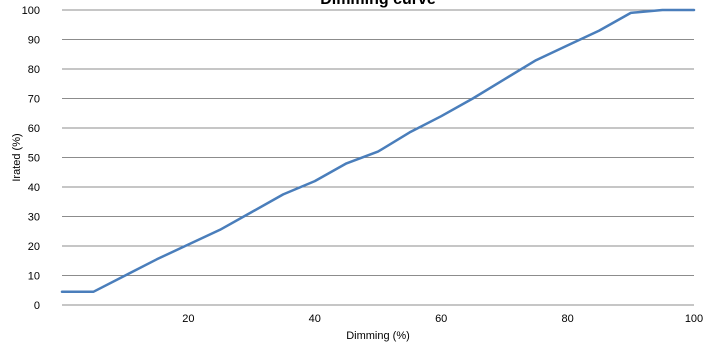  Describe the element at coordinates (34, 277) in the screenshot. I see `y-tick-10: 10` at that location.